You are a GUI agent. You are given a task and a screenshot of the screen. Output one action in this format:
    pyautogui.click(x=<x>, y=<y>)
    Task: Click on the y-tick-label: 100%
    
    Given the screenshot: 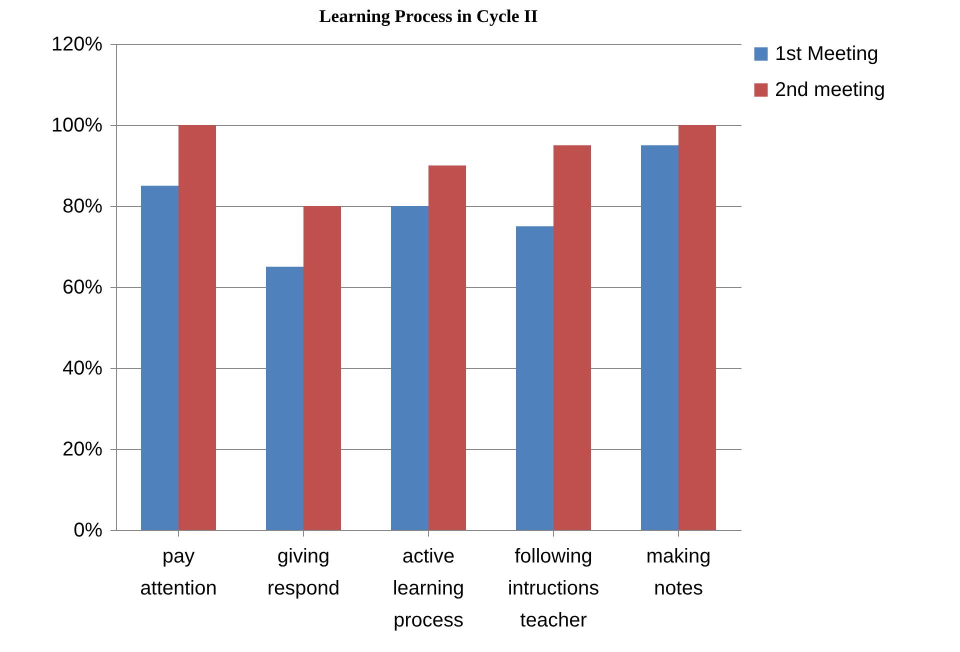 What is the action you would take?
    pyautogui.click(x=77, y=125)
    